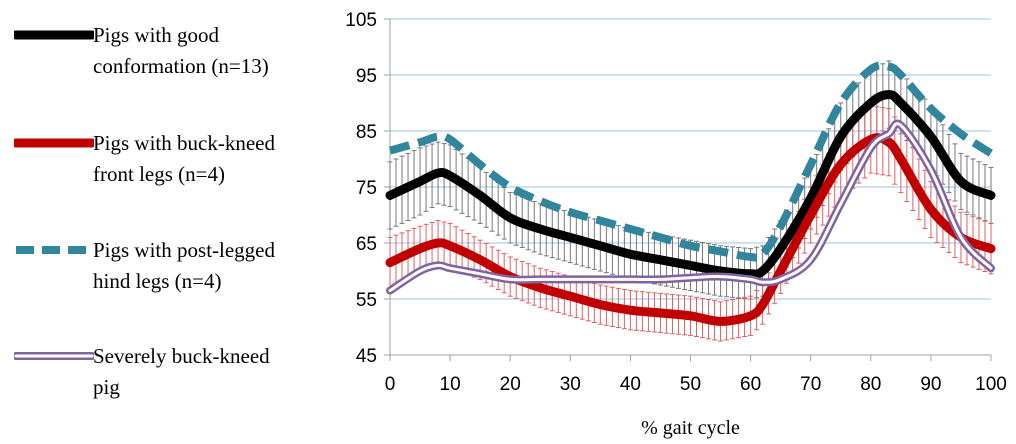 The image size is (1016, 444). Describe the element at coordinates (366, 244) in the screenshot. I see `y-tick-label-65: 65` at that location.